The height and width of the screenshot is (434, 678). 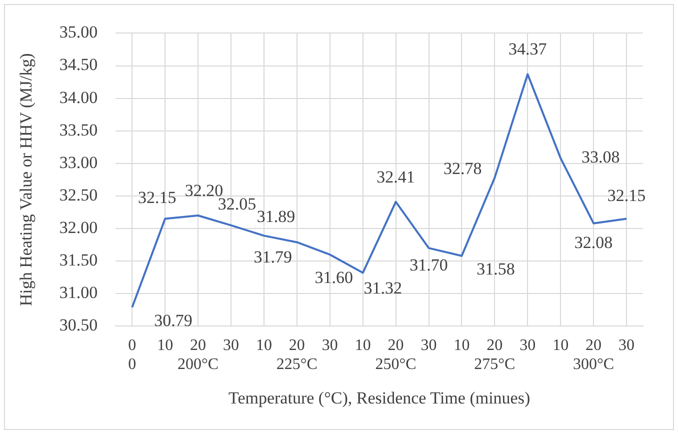 I want to click on data-label: 32.05, so click(x=237, y=204).